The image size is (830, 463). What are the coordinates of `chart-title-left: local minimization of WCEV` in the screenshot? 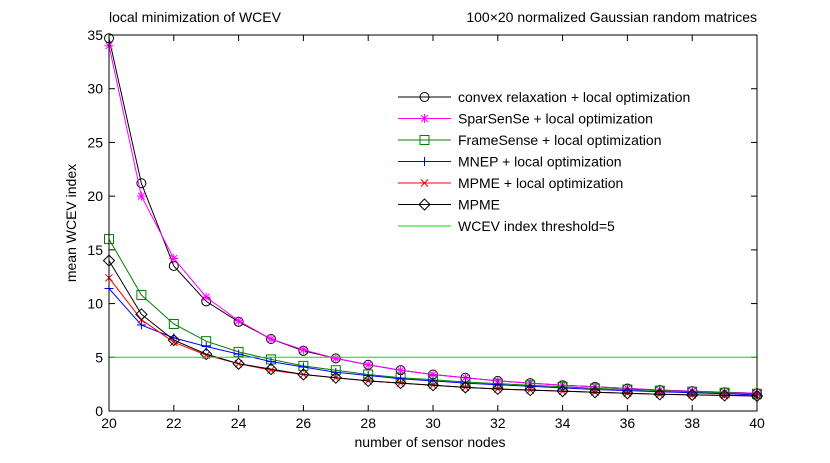 It's located at (195, 17).